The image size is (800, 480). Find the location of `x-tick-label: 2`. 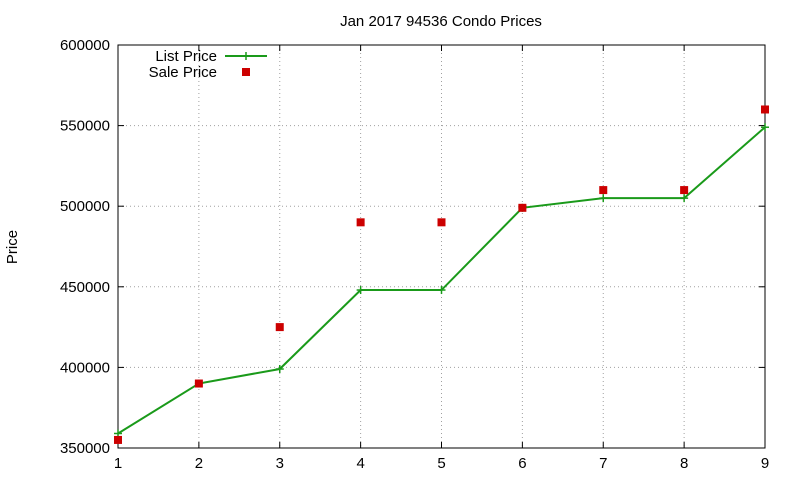

x-tick-label: 2 is located at coordinates (199, 463).